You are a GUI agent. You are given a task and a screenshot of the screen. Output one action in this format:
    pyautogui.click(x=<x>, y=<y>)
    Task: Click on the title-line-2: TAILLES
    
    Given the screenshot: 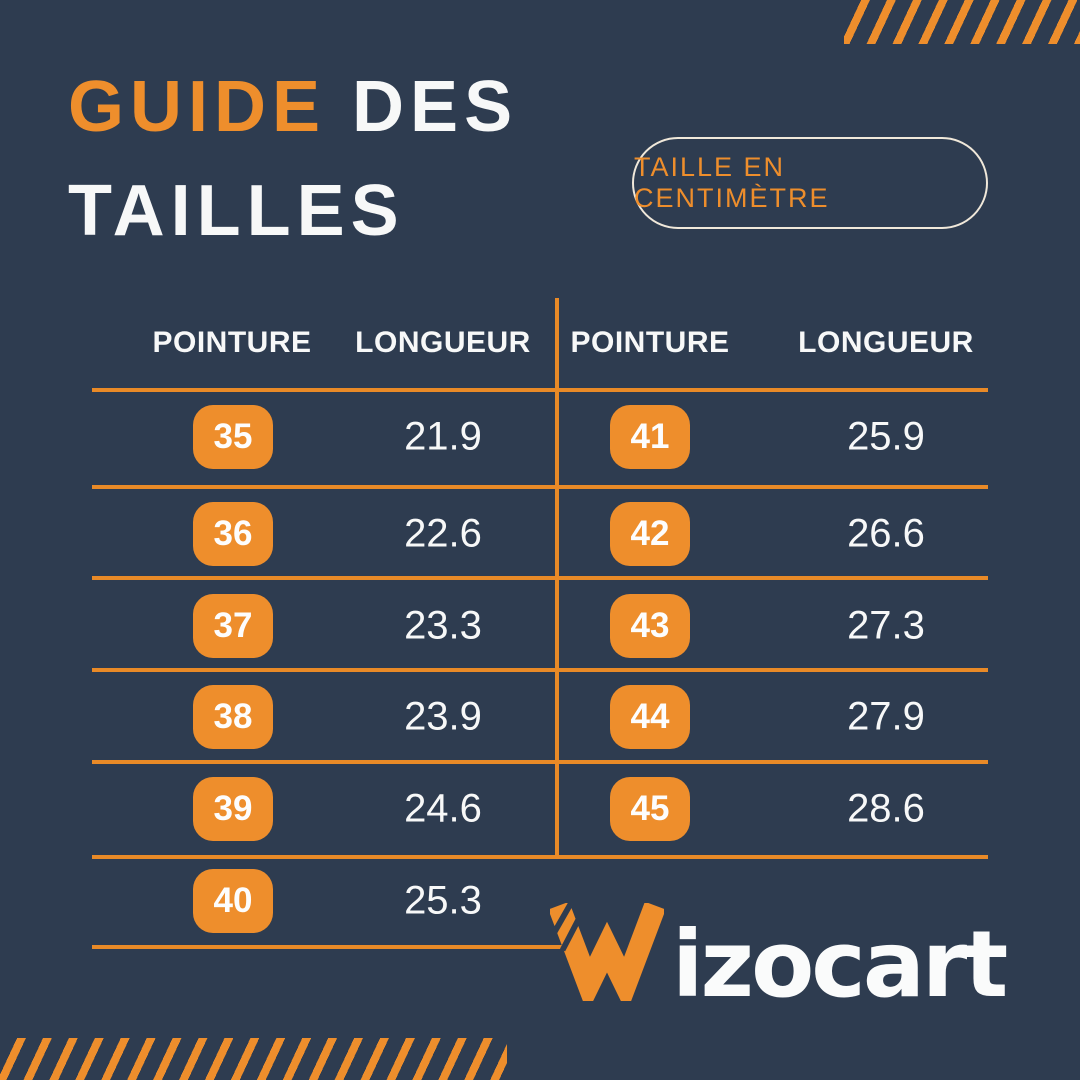 What is the action you would take?
    pyautogui.click(x=236, y=211)
    